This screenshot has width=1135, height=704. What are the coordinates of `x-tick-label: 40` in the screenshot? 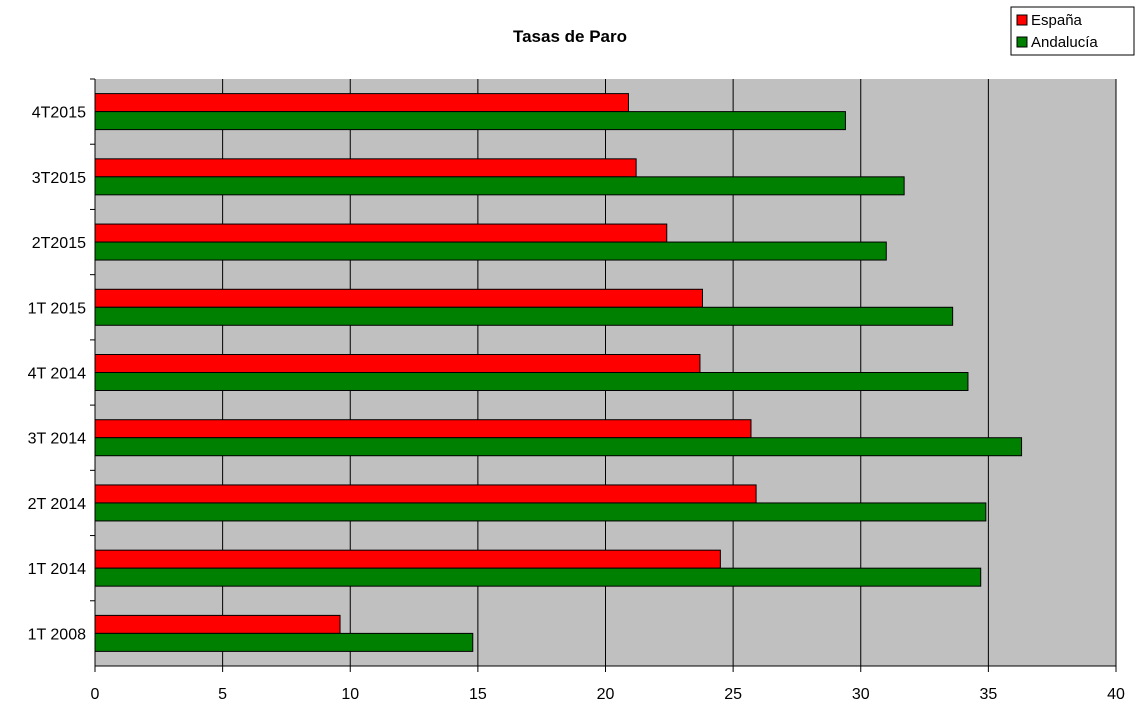 It's located at (1116, 694).